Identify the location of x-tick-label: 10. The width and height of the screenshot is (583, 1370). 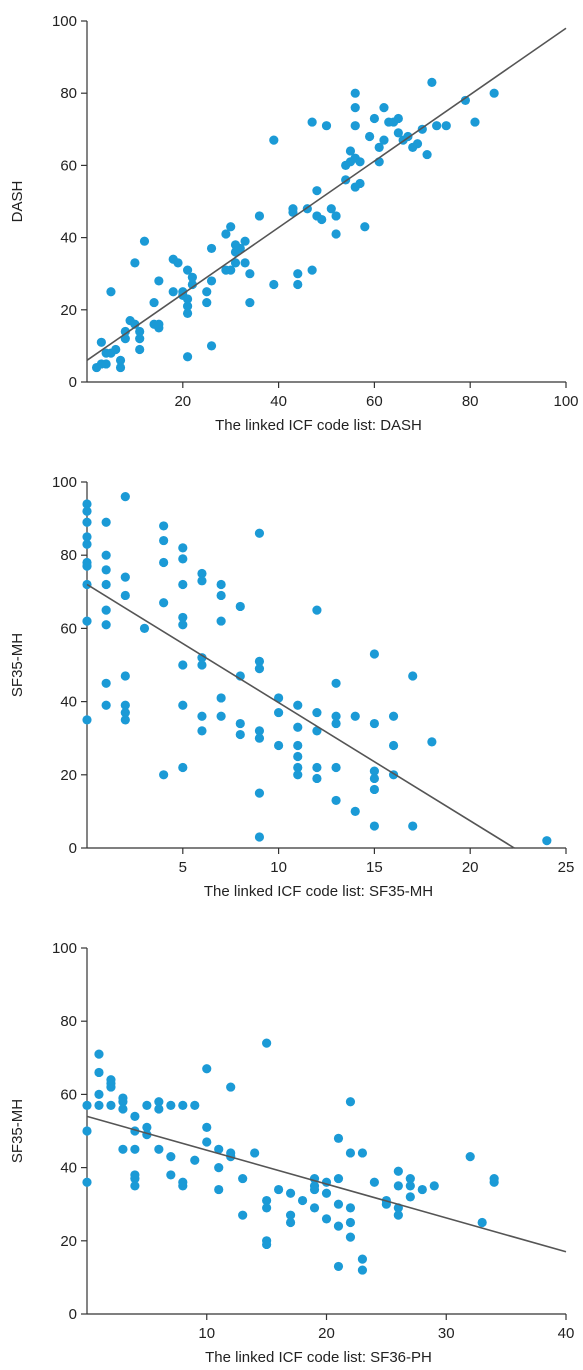
(206, 1333).